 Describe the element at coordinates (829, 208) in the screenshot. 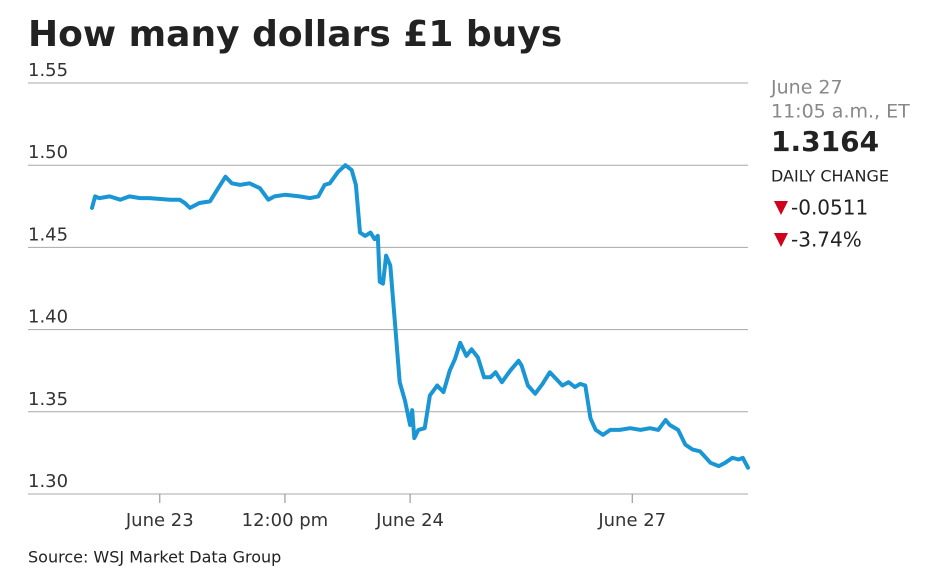

I see `info-change: -0.0511` at that location.